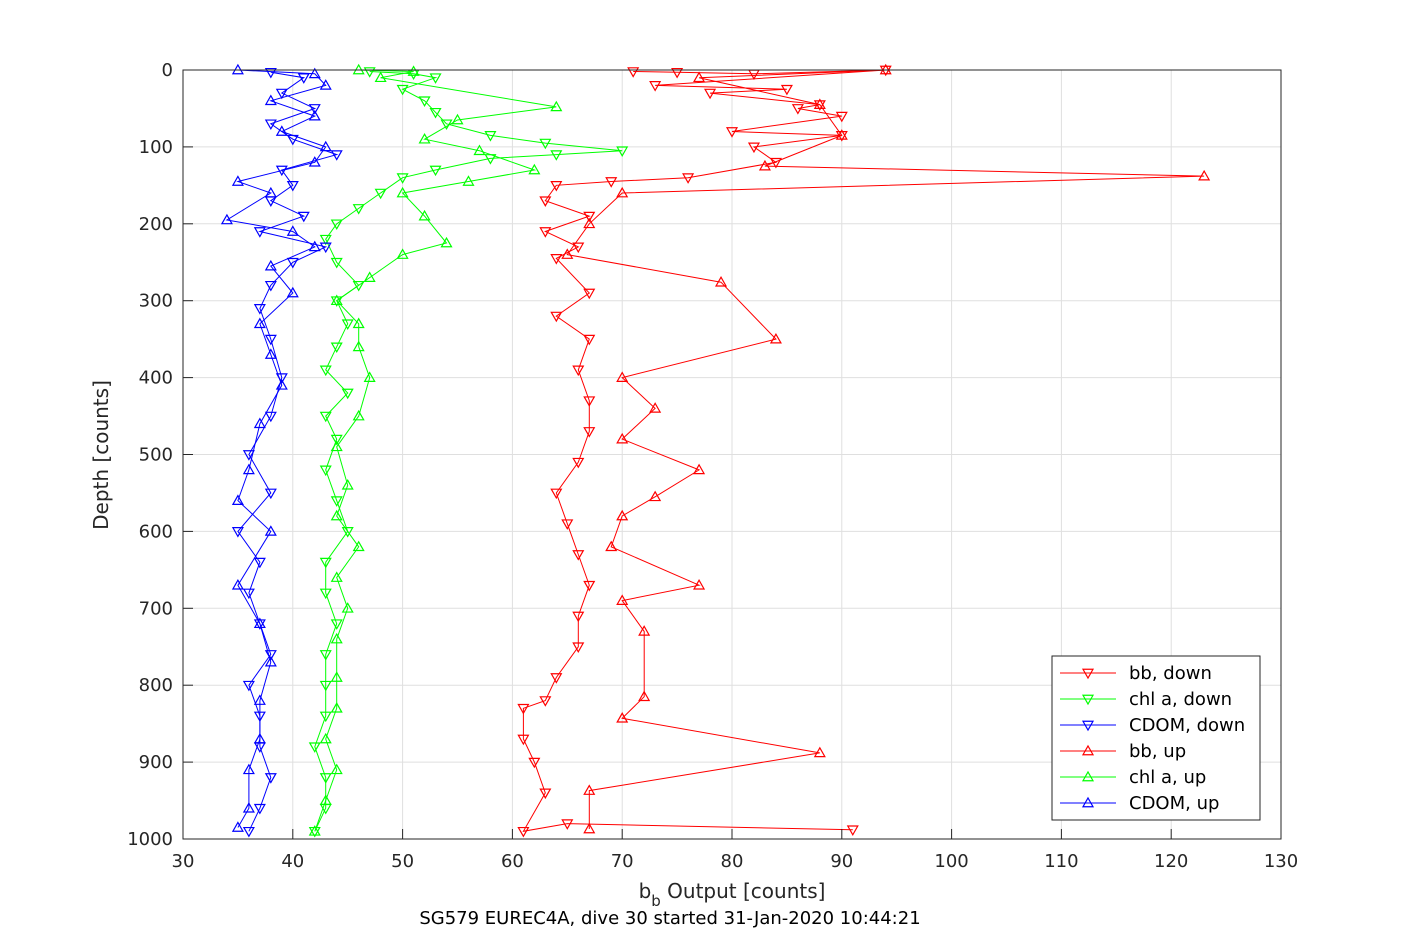 This screenshot has height=945, width=1417. I want to click on x-axis-label-main: b, so click(645, 891).